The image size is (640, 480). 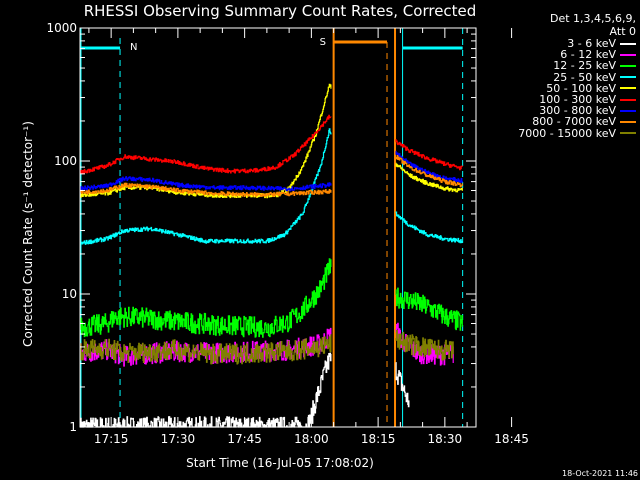 What do you see at coordinates (73, 427) in the screenshot?
I see `y-tick-label: 1` at bounding box center [73, 427].